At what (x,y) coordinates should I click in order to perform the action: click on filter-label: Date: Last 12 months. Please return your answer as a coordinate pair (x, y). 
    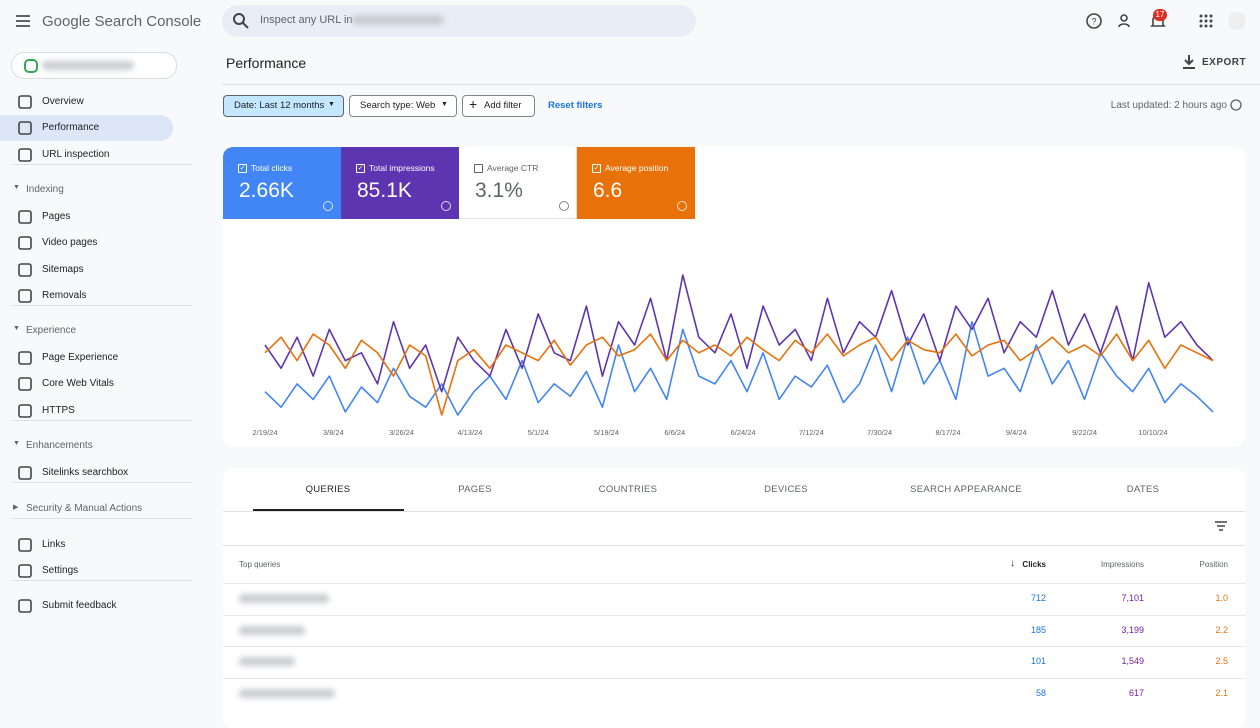
    Looking at the image, I should click on (279, 105).